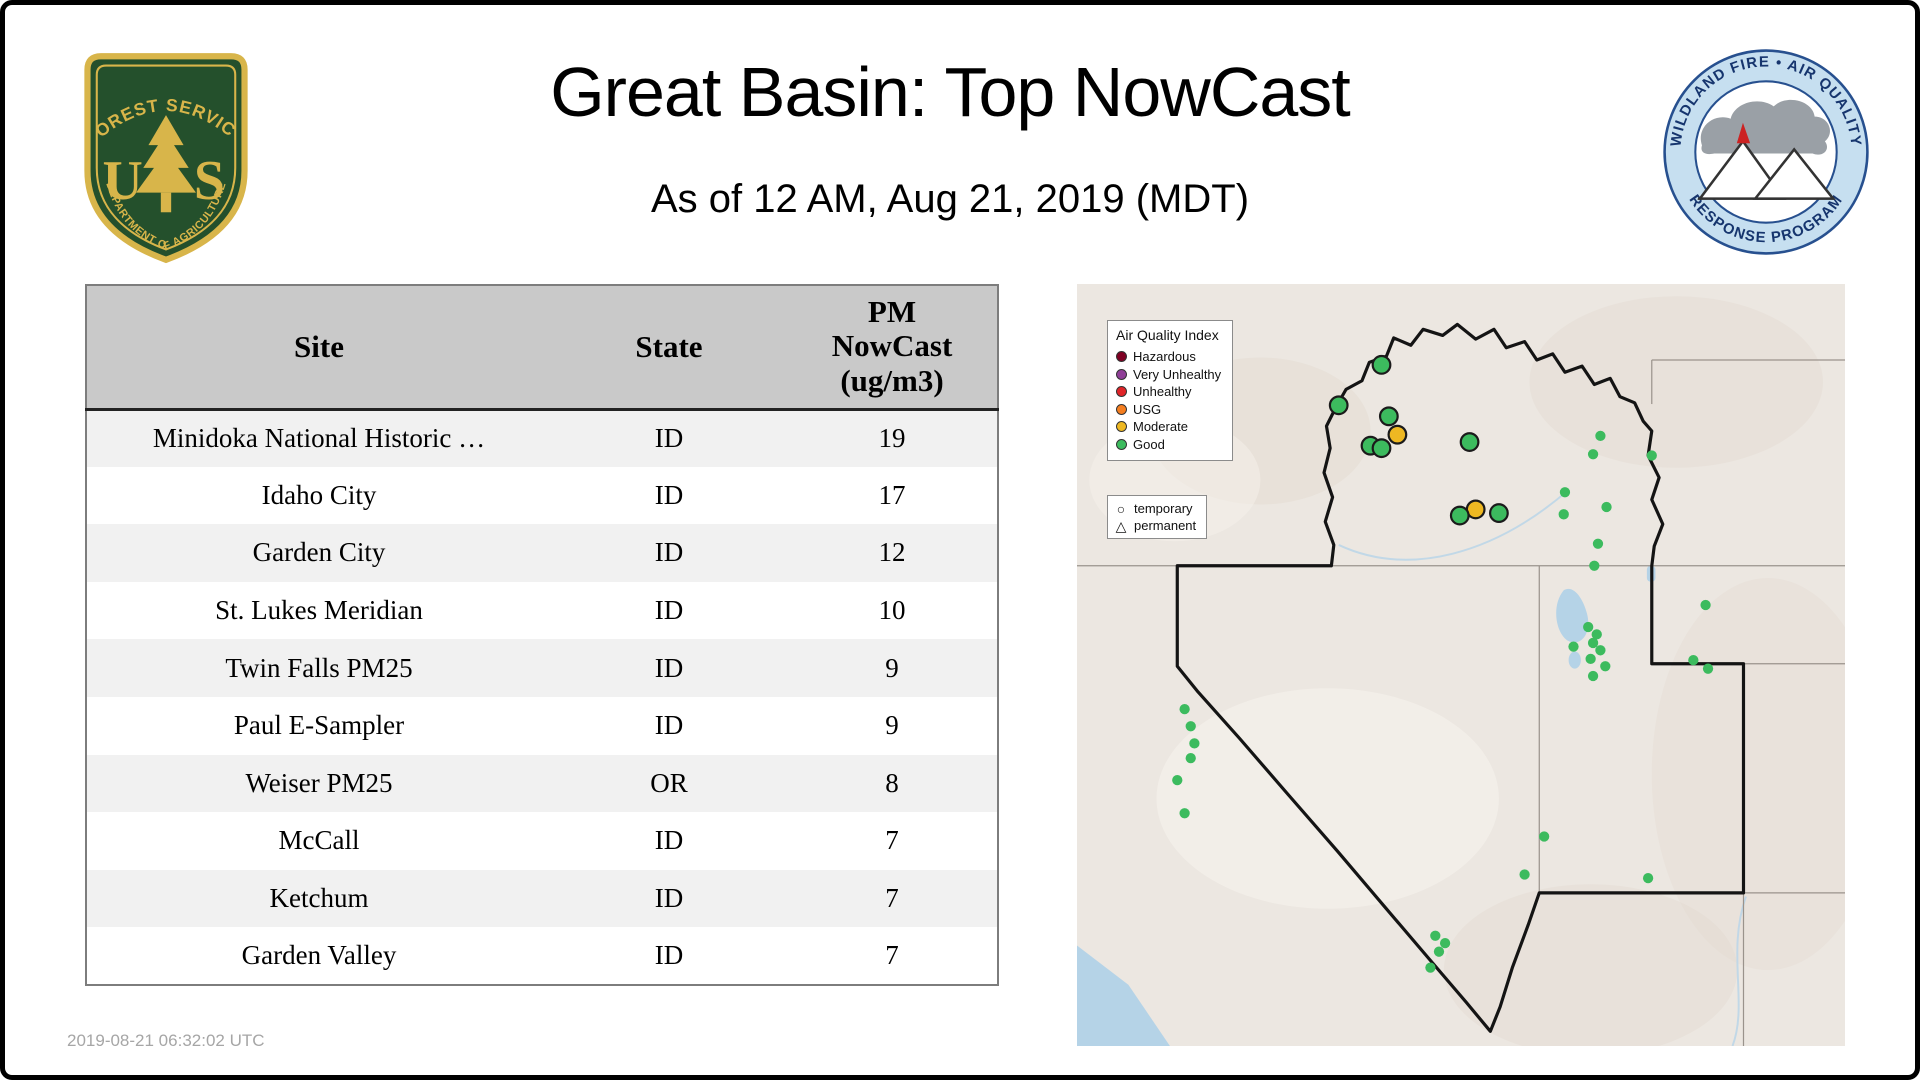 Image resolution: width=1920 pixels, height=1080 pixels. Describe the element at coordinates (319, 840) in the screenshot. I see `site-cell: McCall` at that location.